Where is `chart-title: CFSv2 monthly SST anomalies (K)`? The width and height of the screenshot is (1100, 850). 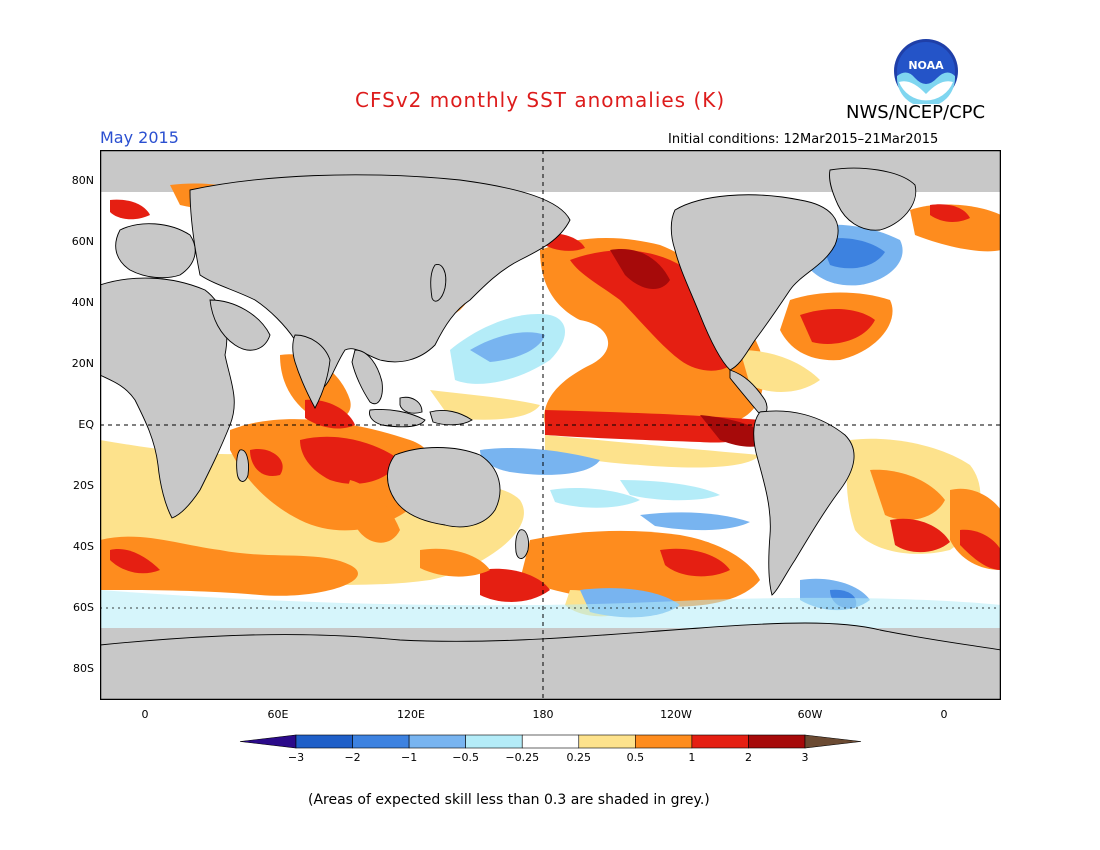
chart-title: CFSv2 monthly SST anomalies (K) is located at coordinates (540, 100).